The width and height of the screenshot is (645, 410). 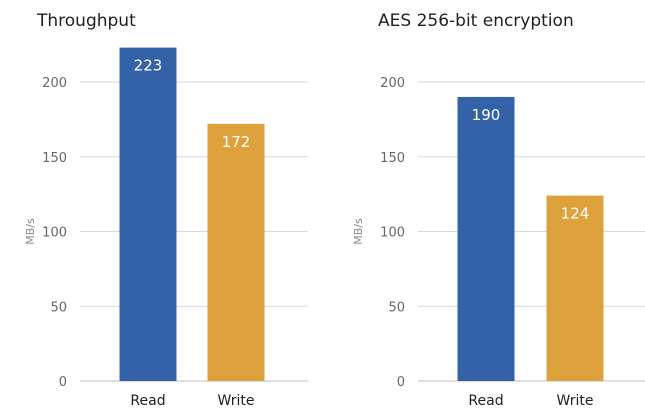 What do you see at coordinates (476, 21) in the screenshot?
I see `chart-title: AES 256-bit encryption` at bounding box center [476, 21].